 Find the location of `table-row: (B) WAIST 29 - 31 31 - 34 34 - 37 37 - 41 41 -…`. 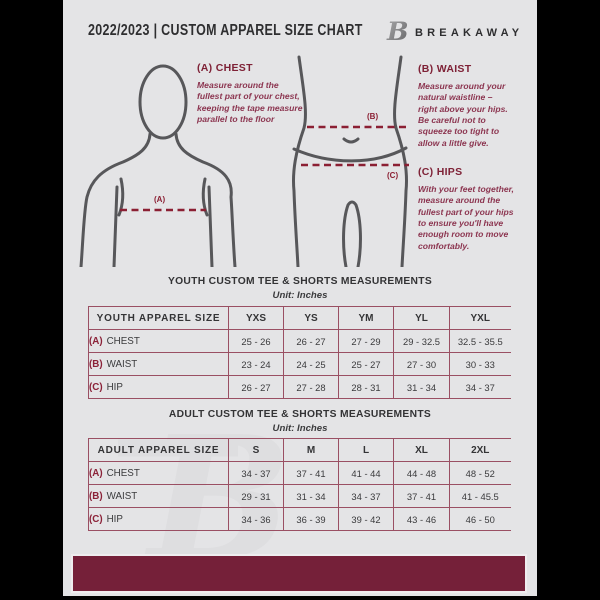

table-row: (B) WAIST 29 - 31 31 - 34 34 - 37 37 - 41 41 -… is located at coordinates (299, 496).